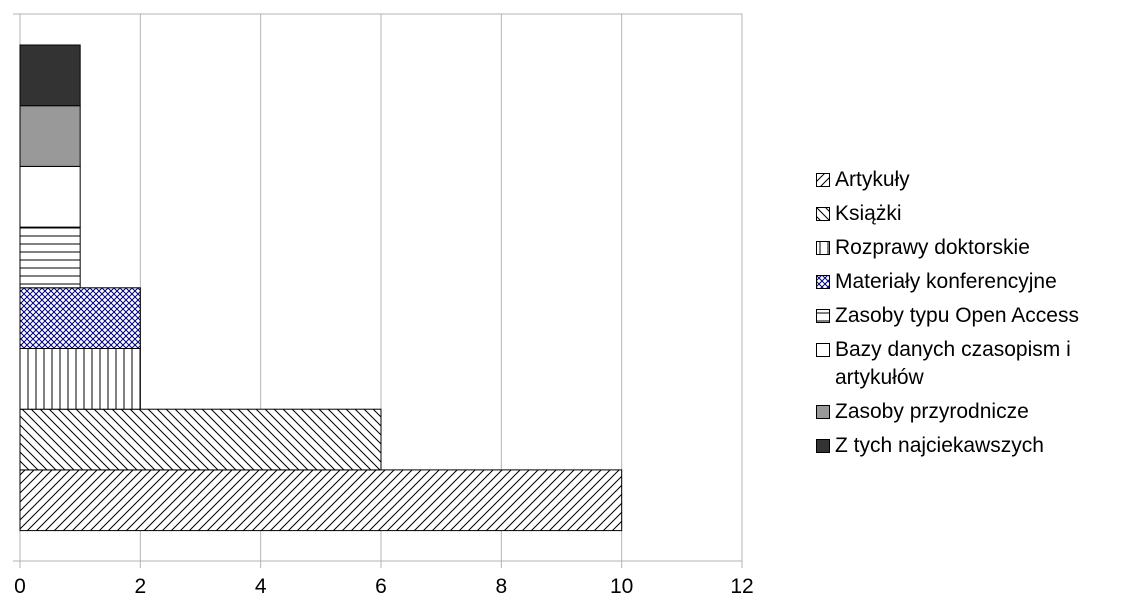 Image resolution: width=1145 pixels, height=608 pixels. I want to click on x-tick-label: 2, so click(140, 586).